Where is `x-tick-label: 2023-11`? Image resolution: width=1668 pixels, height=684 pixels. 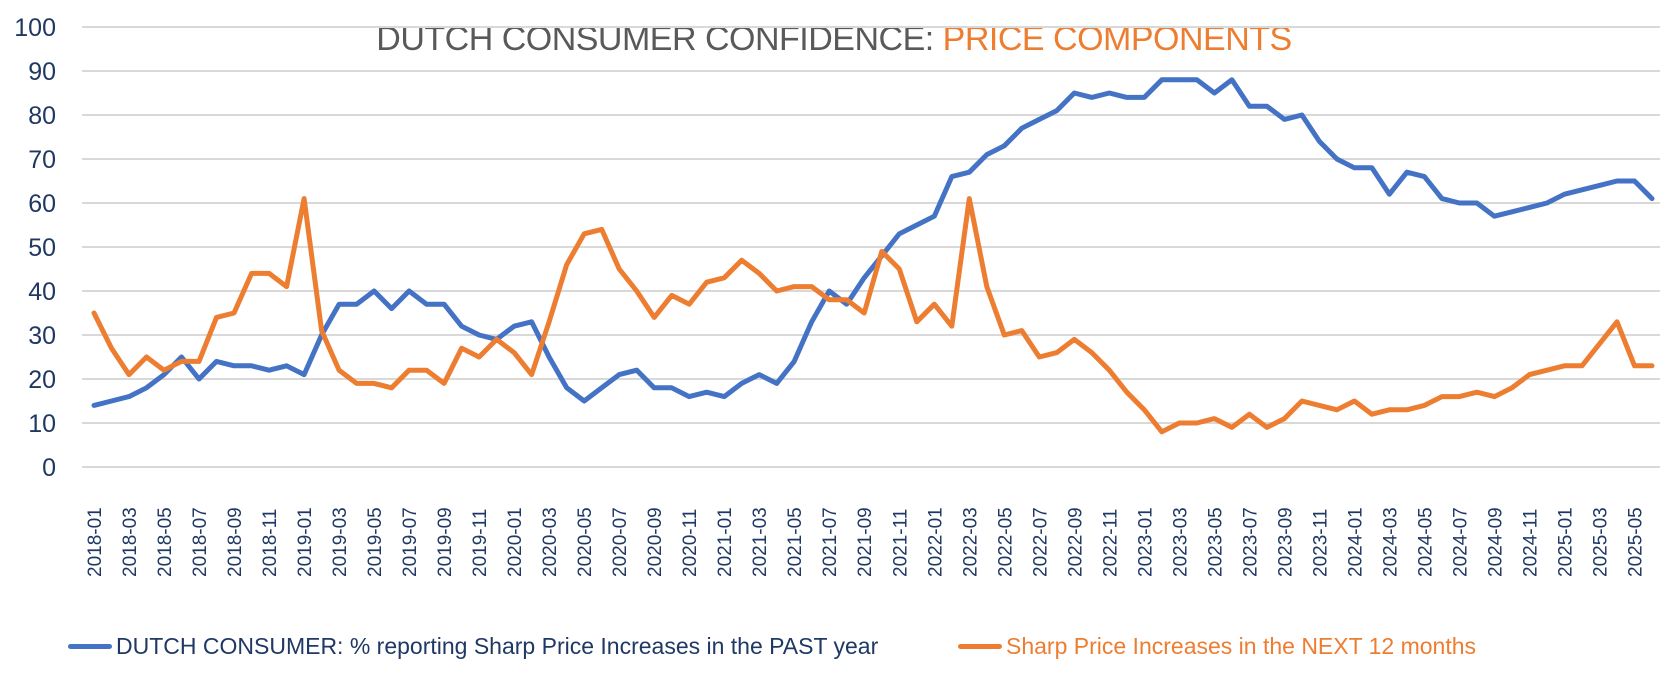
x-tick-label: 2023-11 is located at coordinates (1320, 543).